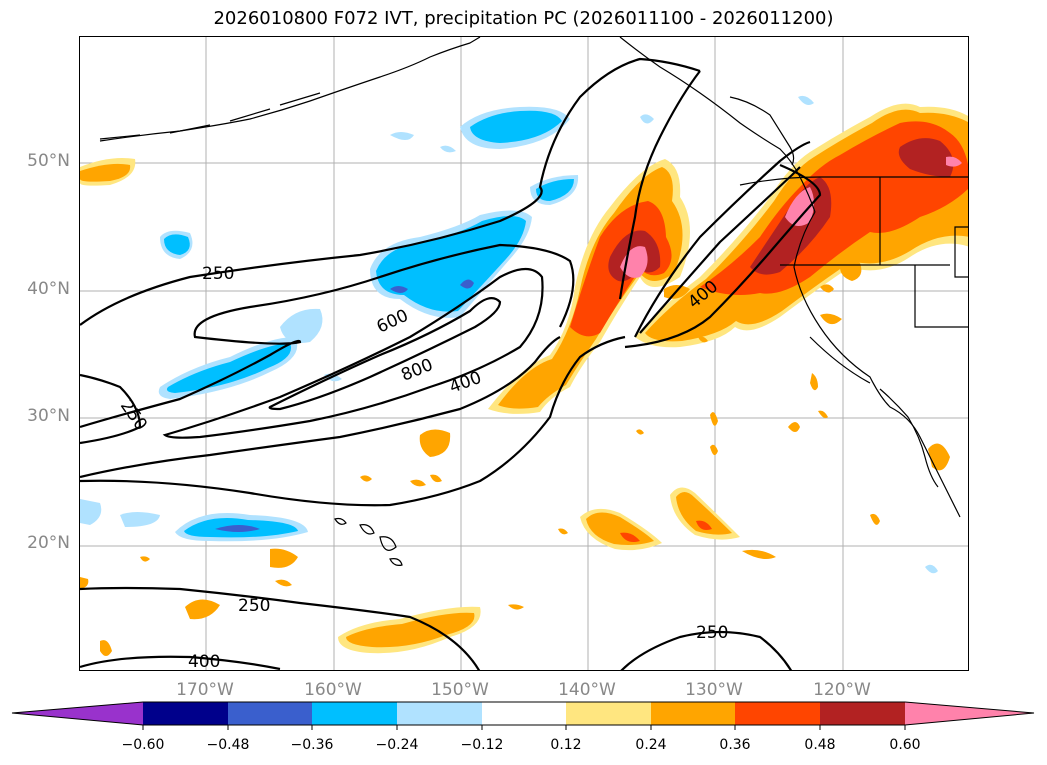 This screenshot has width=1047, height=765. I want to click on lat-label-20n: 20°N, so click(48, 543).